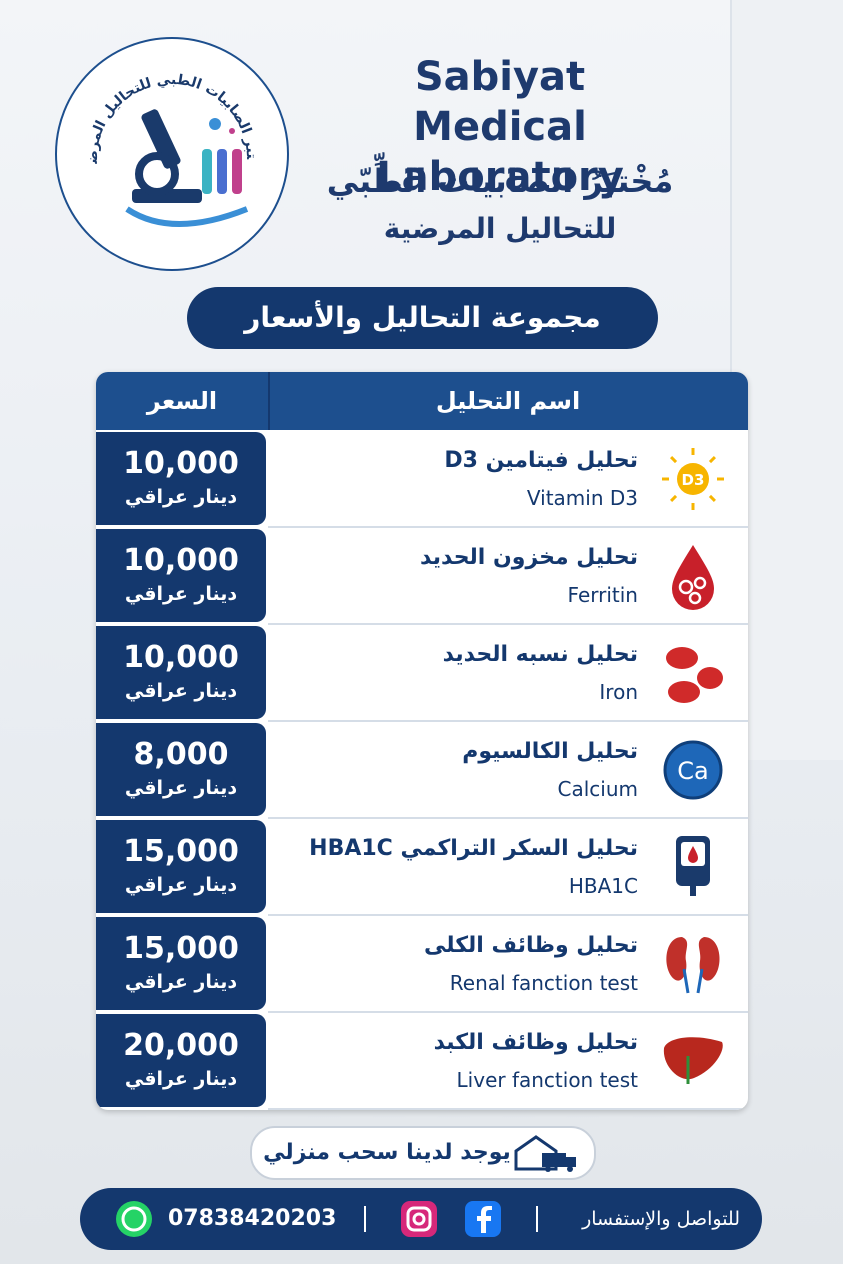 Image resolution: width=843 pixels, height=1264 pixels. What do you see at coordinates (387, 1152) in the screenshot?
I see `home-service: يوجد لدينا سحب منزلي` at bounding box center [387, 1152].